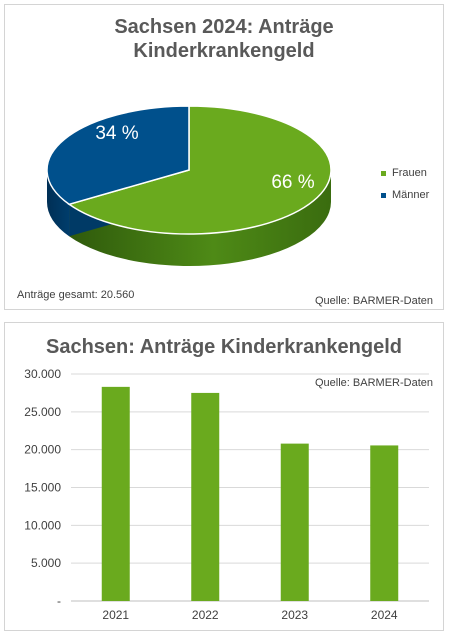 This screenshot has width=450, height=639. I want to click on legend-item-maenner: Männer, so click(405, 195).